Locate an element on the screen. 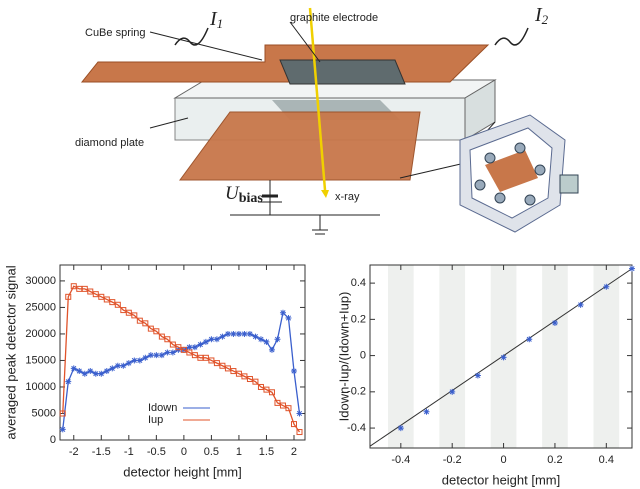  x-tick-label: -0.4 is located at coordinates (400, 460).